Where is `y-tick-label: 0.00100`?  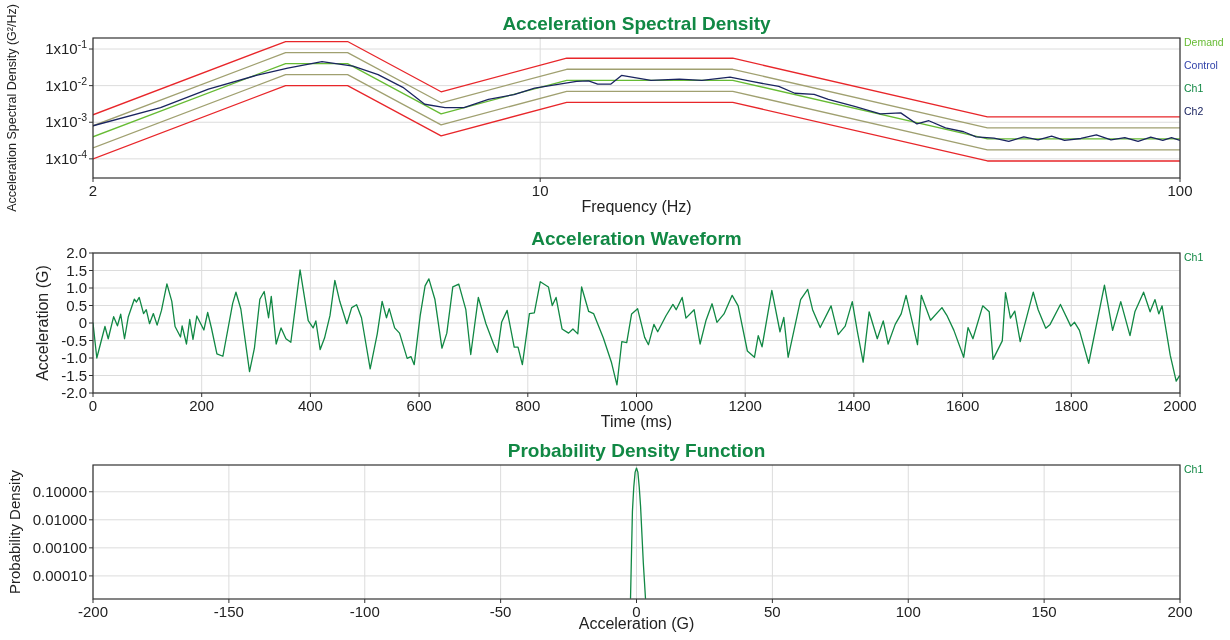 y-tick-label: 0.00100 is located at coordinates (59, 547).